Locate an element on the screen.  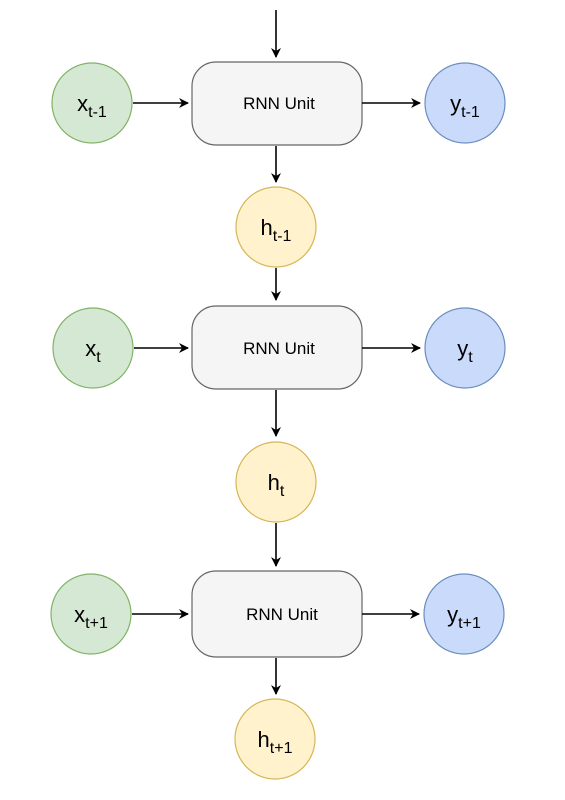
hidden-state-label: ht is located at coordinates (276, 485).